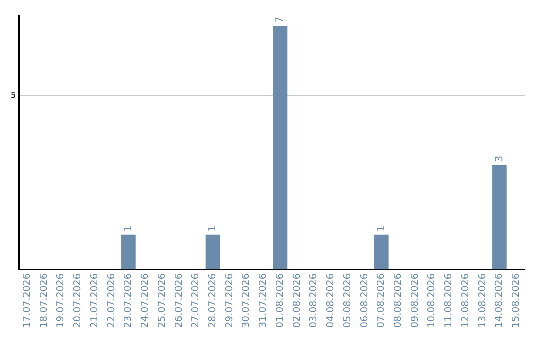 The image size is (540, 340). What do you see at coordinates (415, 301) in the screenshot?
I see `x-tick-label: 09.08.2026` at bounding box center [415, 301].